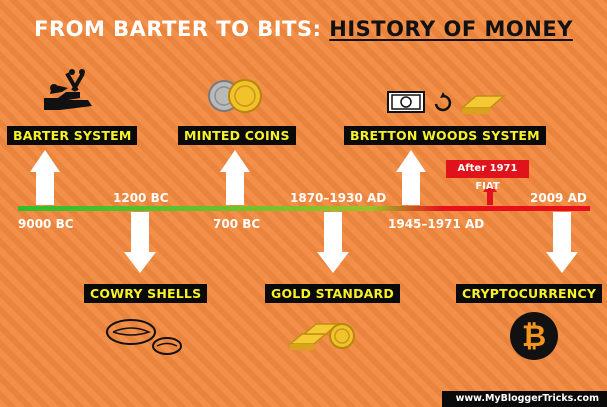  What do you see at coordinates (451, 29) in the screenshot?
I see `title-accent: HISTORY OF MONEY` at bounding box center [451, 29].